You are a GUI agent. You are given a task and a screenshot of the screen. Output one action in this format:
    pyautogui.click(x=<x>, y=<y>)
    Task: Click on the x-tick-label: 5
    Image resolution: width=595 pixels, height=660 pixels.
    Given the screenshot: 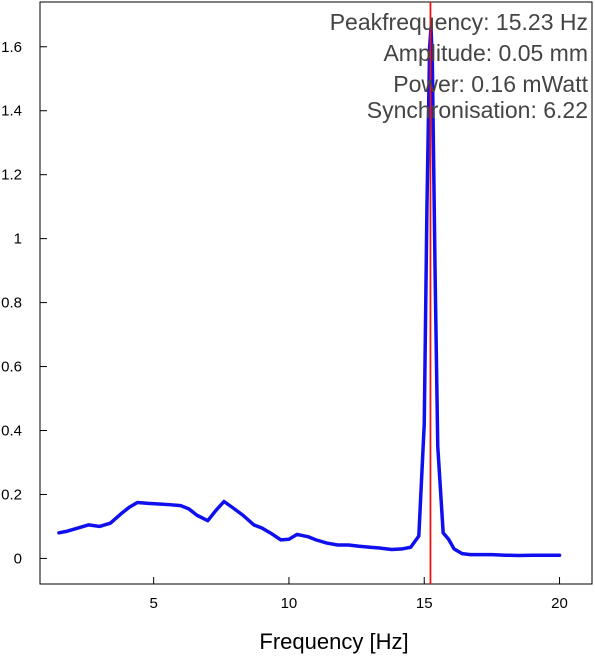 What is the action you would take?
    pyautogui.click(x=153, y=603)
    